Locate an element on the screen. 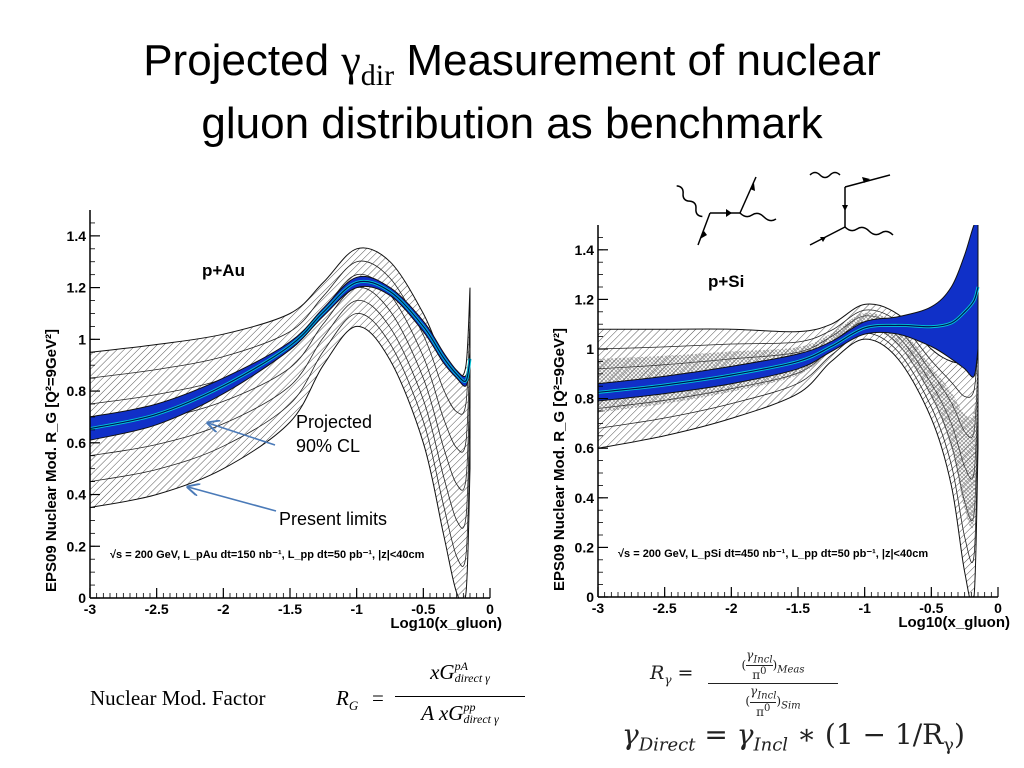 The width and height of the screenshot is (1024, 768). arrow-present is located at coordinates (232, 499).